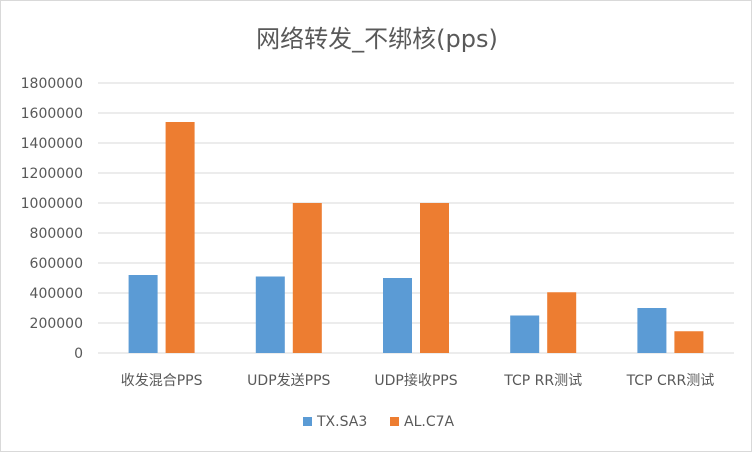  I want to click on y-tick-label: 200000, so click(56, 324).